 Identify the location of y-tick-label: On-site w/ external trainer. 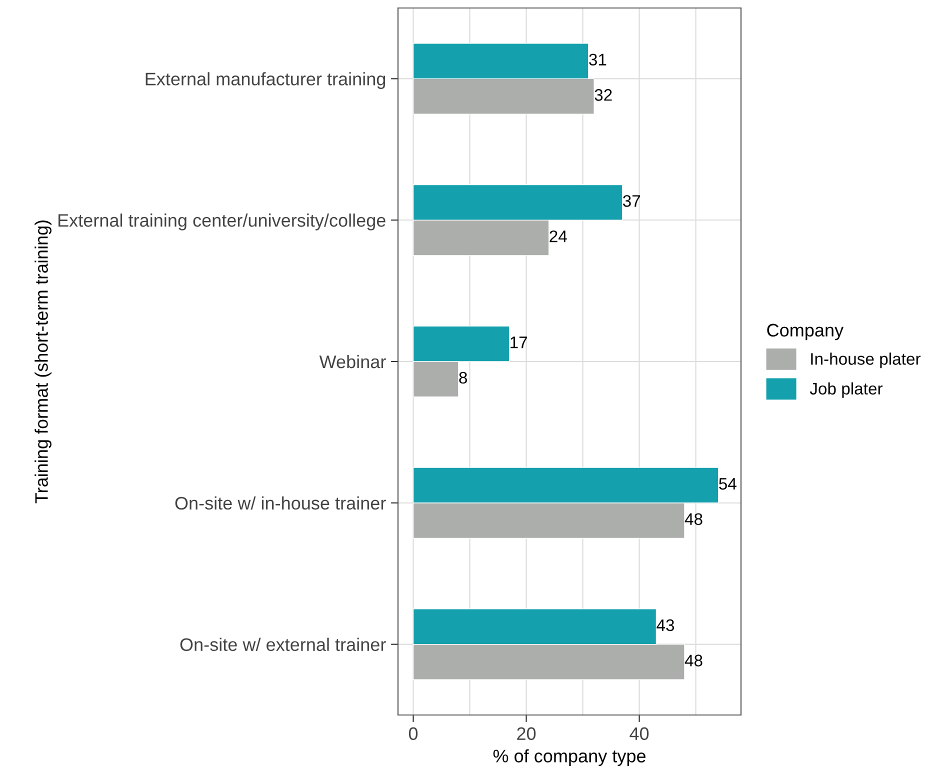
(283, 645).